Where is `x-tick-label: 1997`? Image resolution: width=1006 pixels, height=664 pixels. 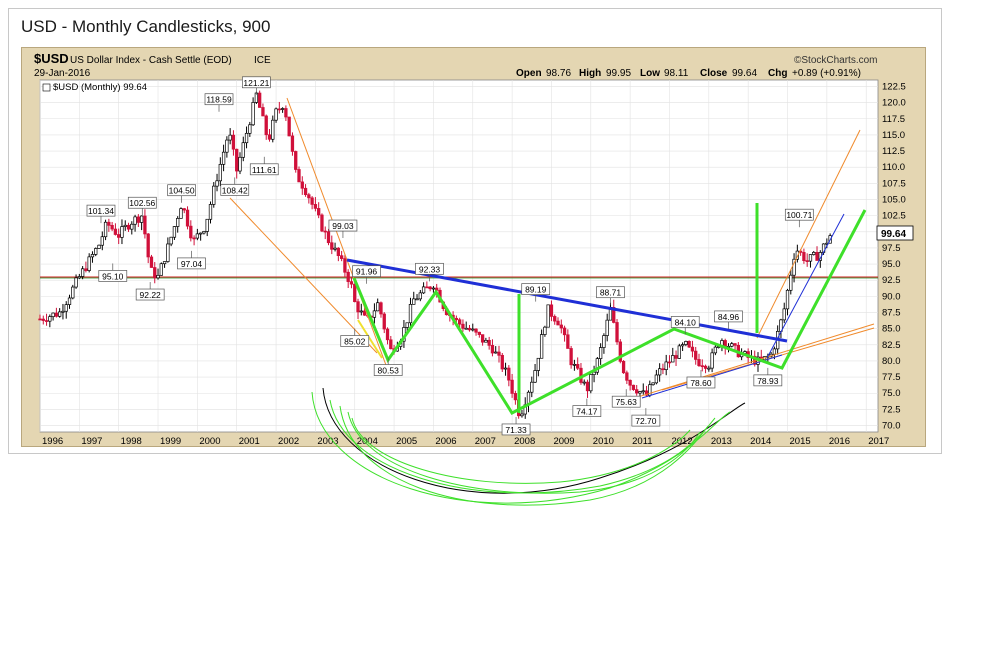
x-tick-label: 1997 is located at coordinates (91, 441).